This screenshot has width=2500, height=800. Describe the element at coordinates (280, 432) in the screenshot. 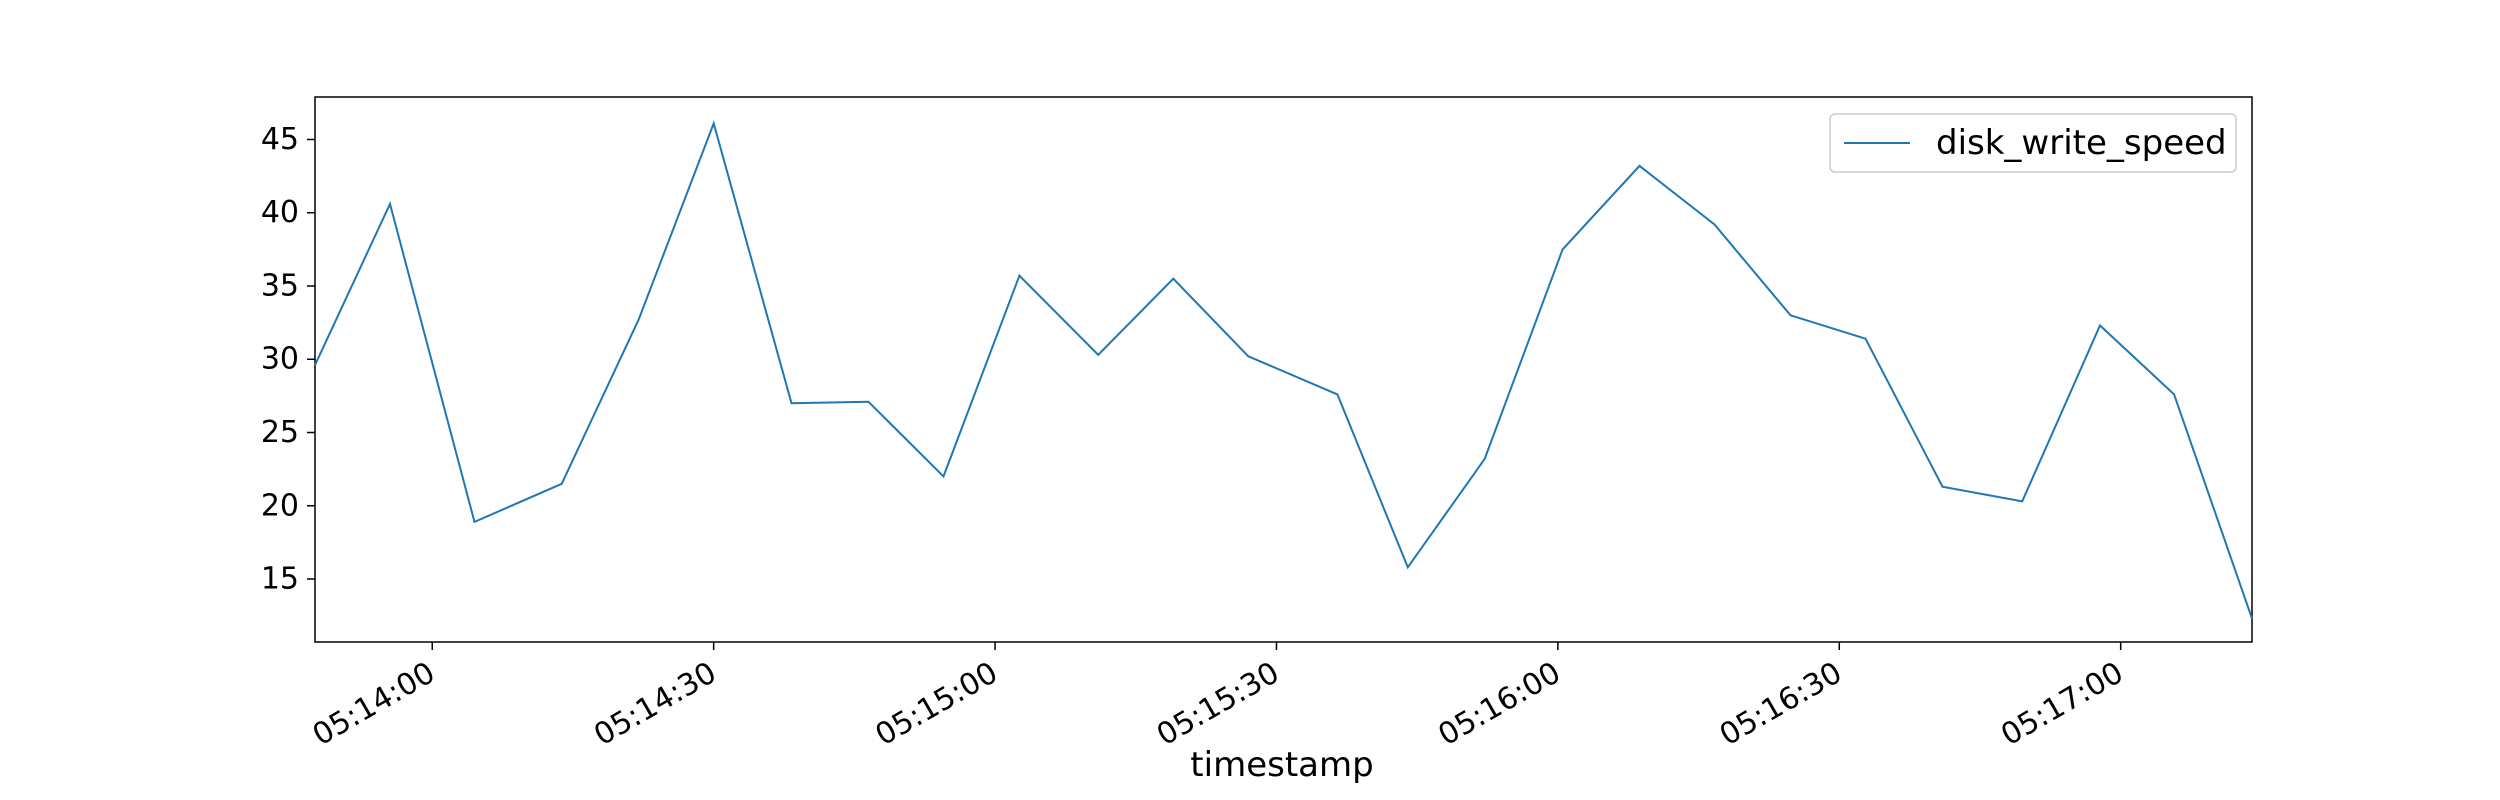

I see `y-tick-label: 25` at that location.